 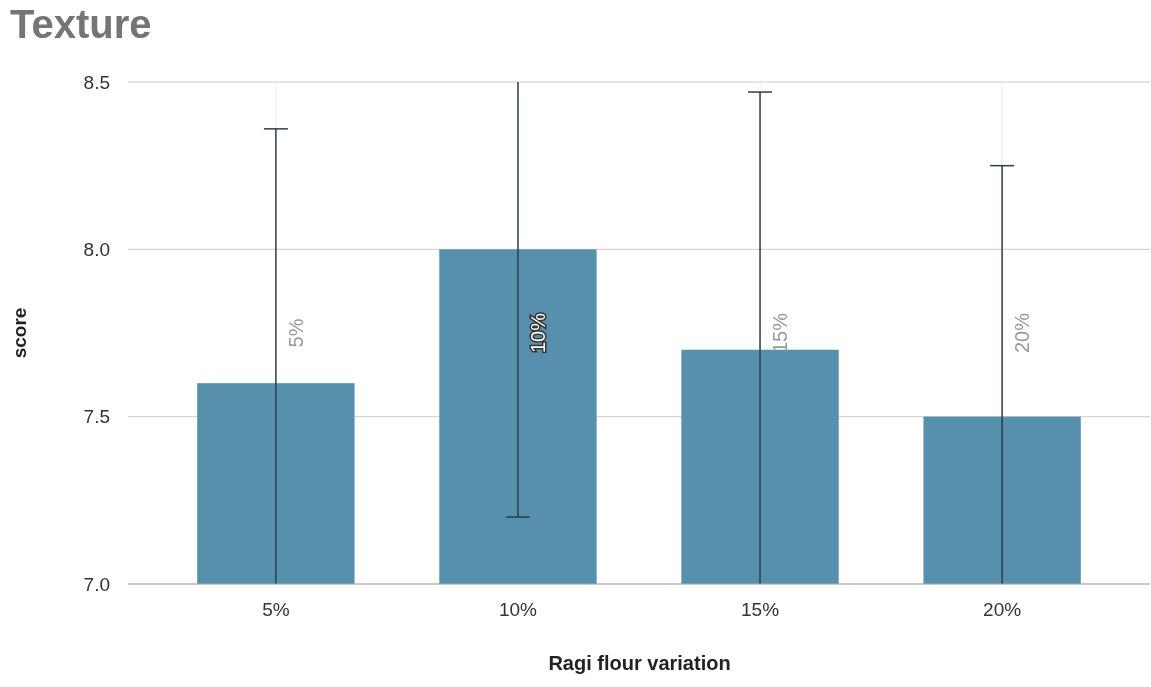 I want to click on text: 20%, so click(x=1002, y=609).